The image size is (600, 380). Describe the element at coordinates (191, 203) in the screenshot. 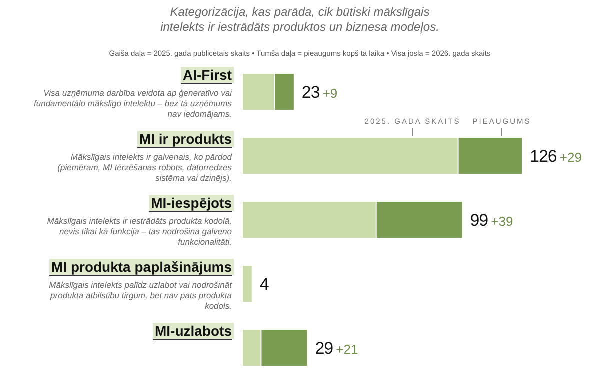

I see `y-tick-label: MI-iespējots` at that location.